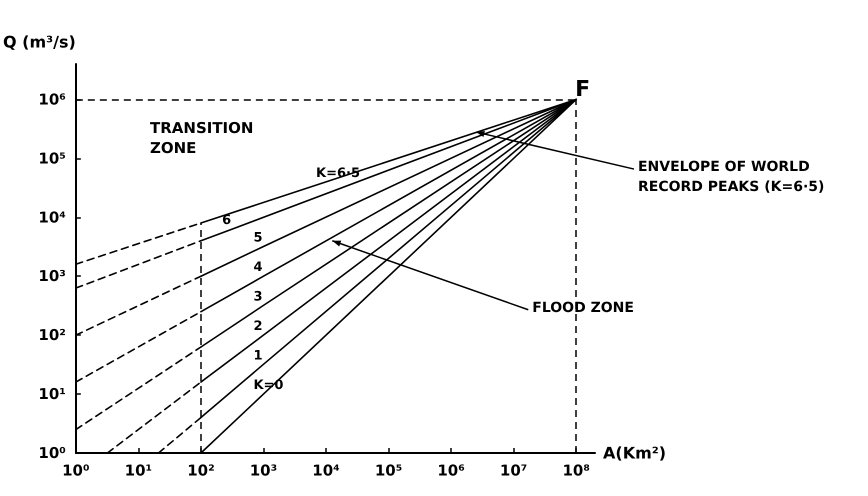 The image size is (868, 496). I want to click on x-tick-label: 10⁰, so click(76, 471).